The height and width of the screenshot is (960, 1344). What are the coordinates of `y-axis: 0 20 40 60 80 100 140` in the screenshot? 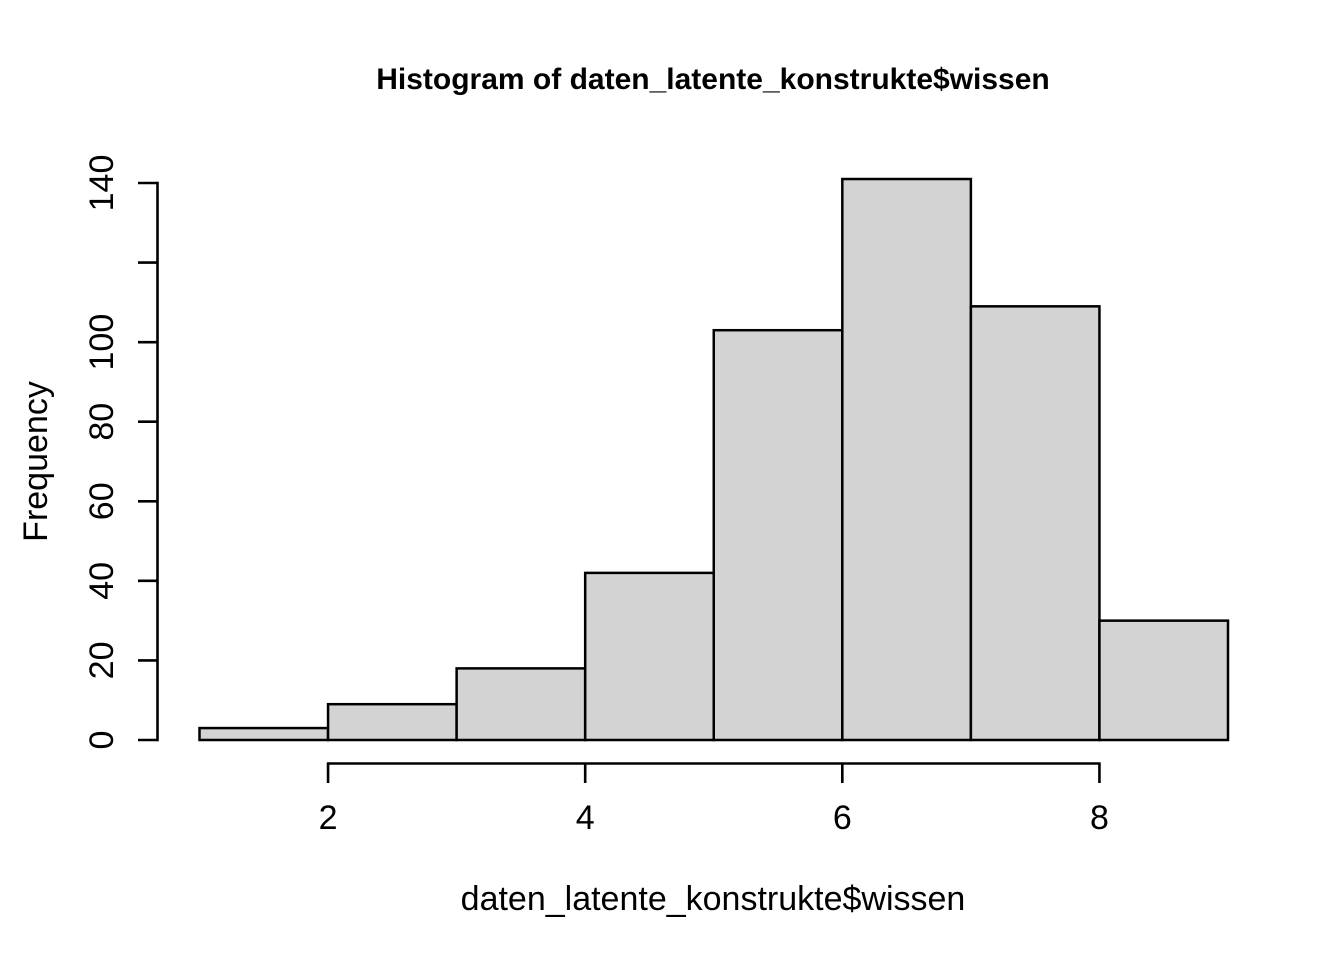 It's located at (121, 452).